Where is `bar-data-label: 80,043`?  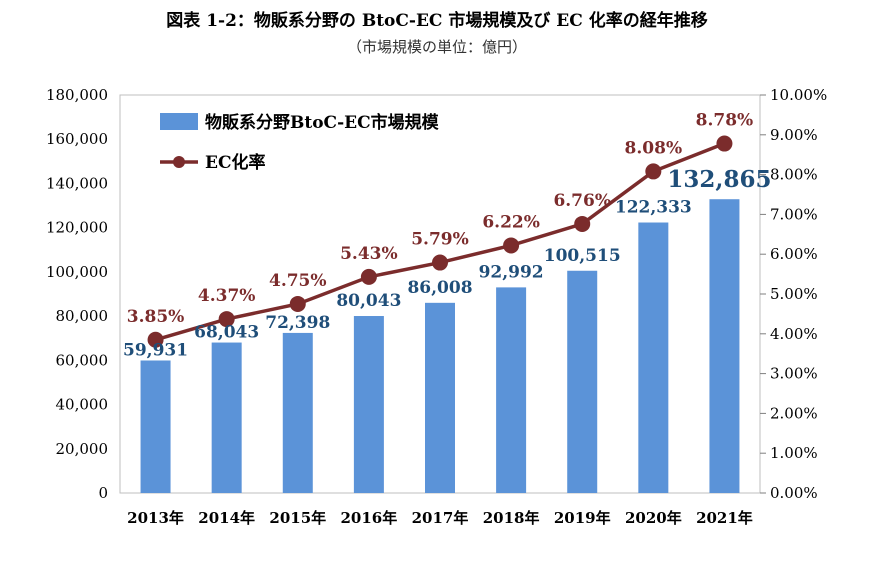 bar-data-label: 80,043 is located at coordinates (368, 301).